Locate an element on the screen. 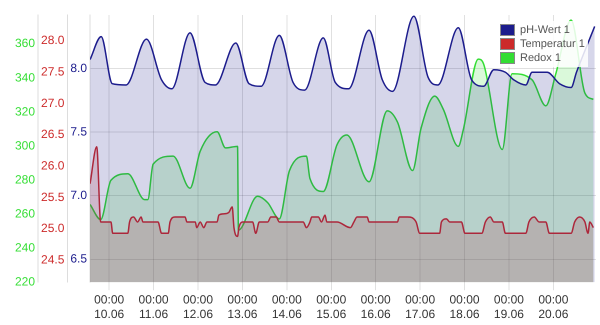 The image size is (600, 325). y2-tick-label: 26.5 is located at coordinates (53, 134).